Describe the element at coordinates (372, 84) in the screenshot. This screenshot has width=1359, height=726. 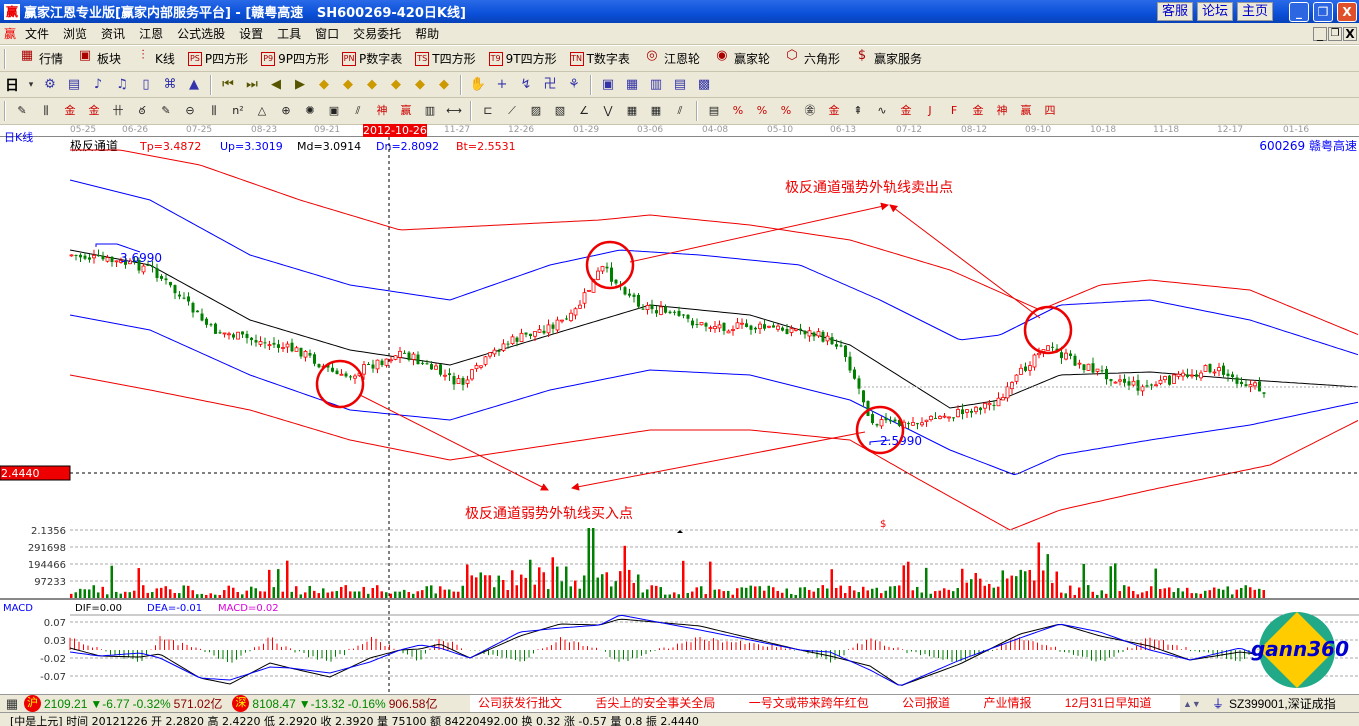
I see `zoom-in-h-icon: ◆` at that location.